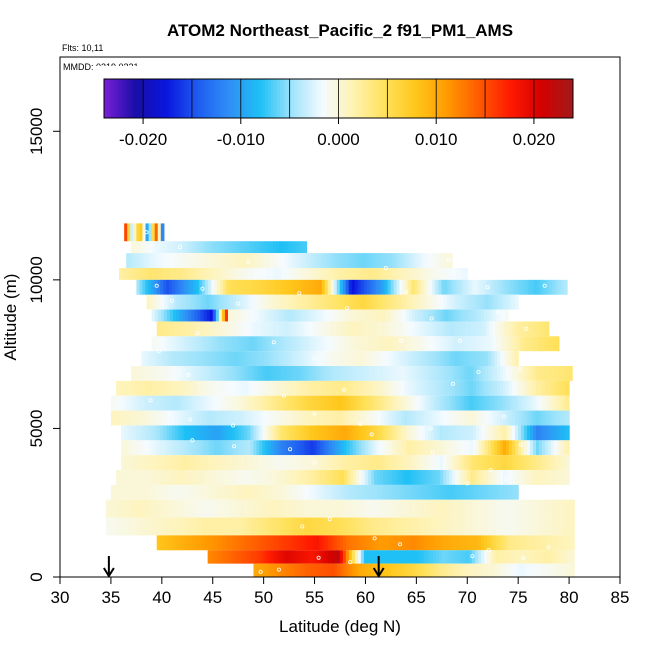 This screenshot has width=650, height=650. I want to click on sample-point, so click(401, 340).